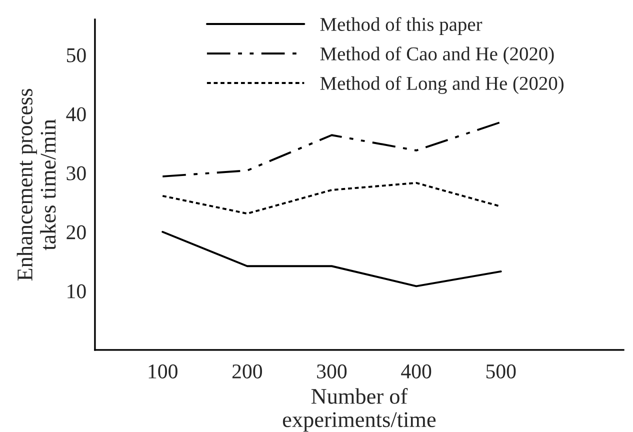  Describe the element at coordinates (332, 371) in the screenshot. I see `x-tick-label: 300` at that location.